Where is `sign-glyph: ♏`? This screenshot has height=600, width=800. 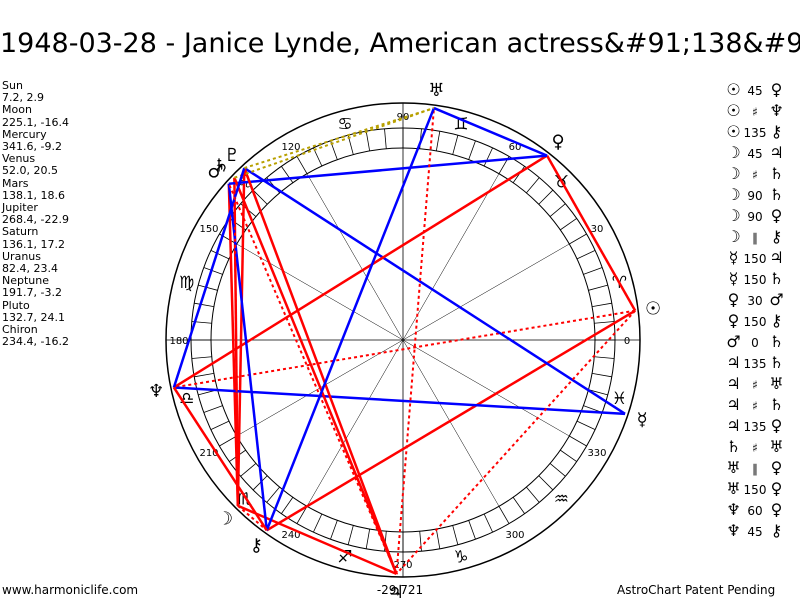
sign-glyph: ♏ is located at coordinates (244, 499).